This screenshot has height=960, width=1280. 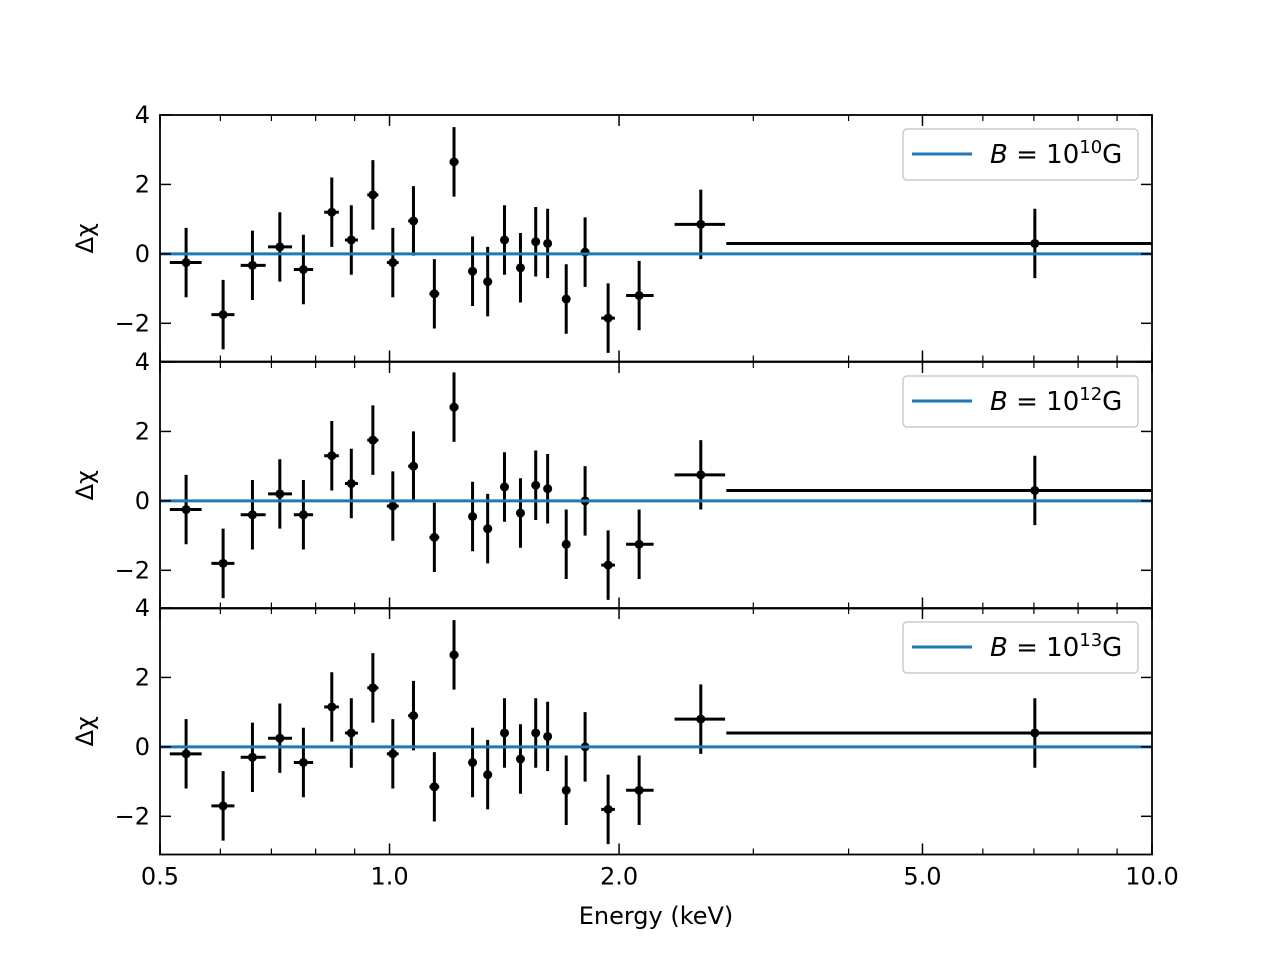 What do you see at coordinates (132, 816) in the screenshot?
I see `y-tick-label: −2` at bounding box center [132, 816].